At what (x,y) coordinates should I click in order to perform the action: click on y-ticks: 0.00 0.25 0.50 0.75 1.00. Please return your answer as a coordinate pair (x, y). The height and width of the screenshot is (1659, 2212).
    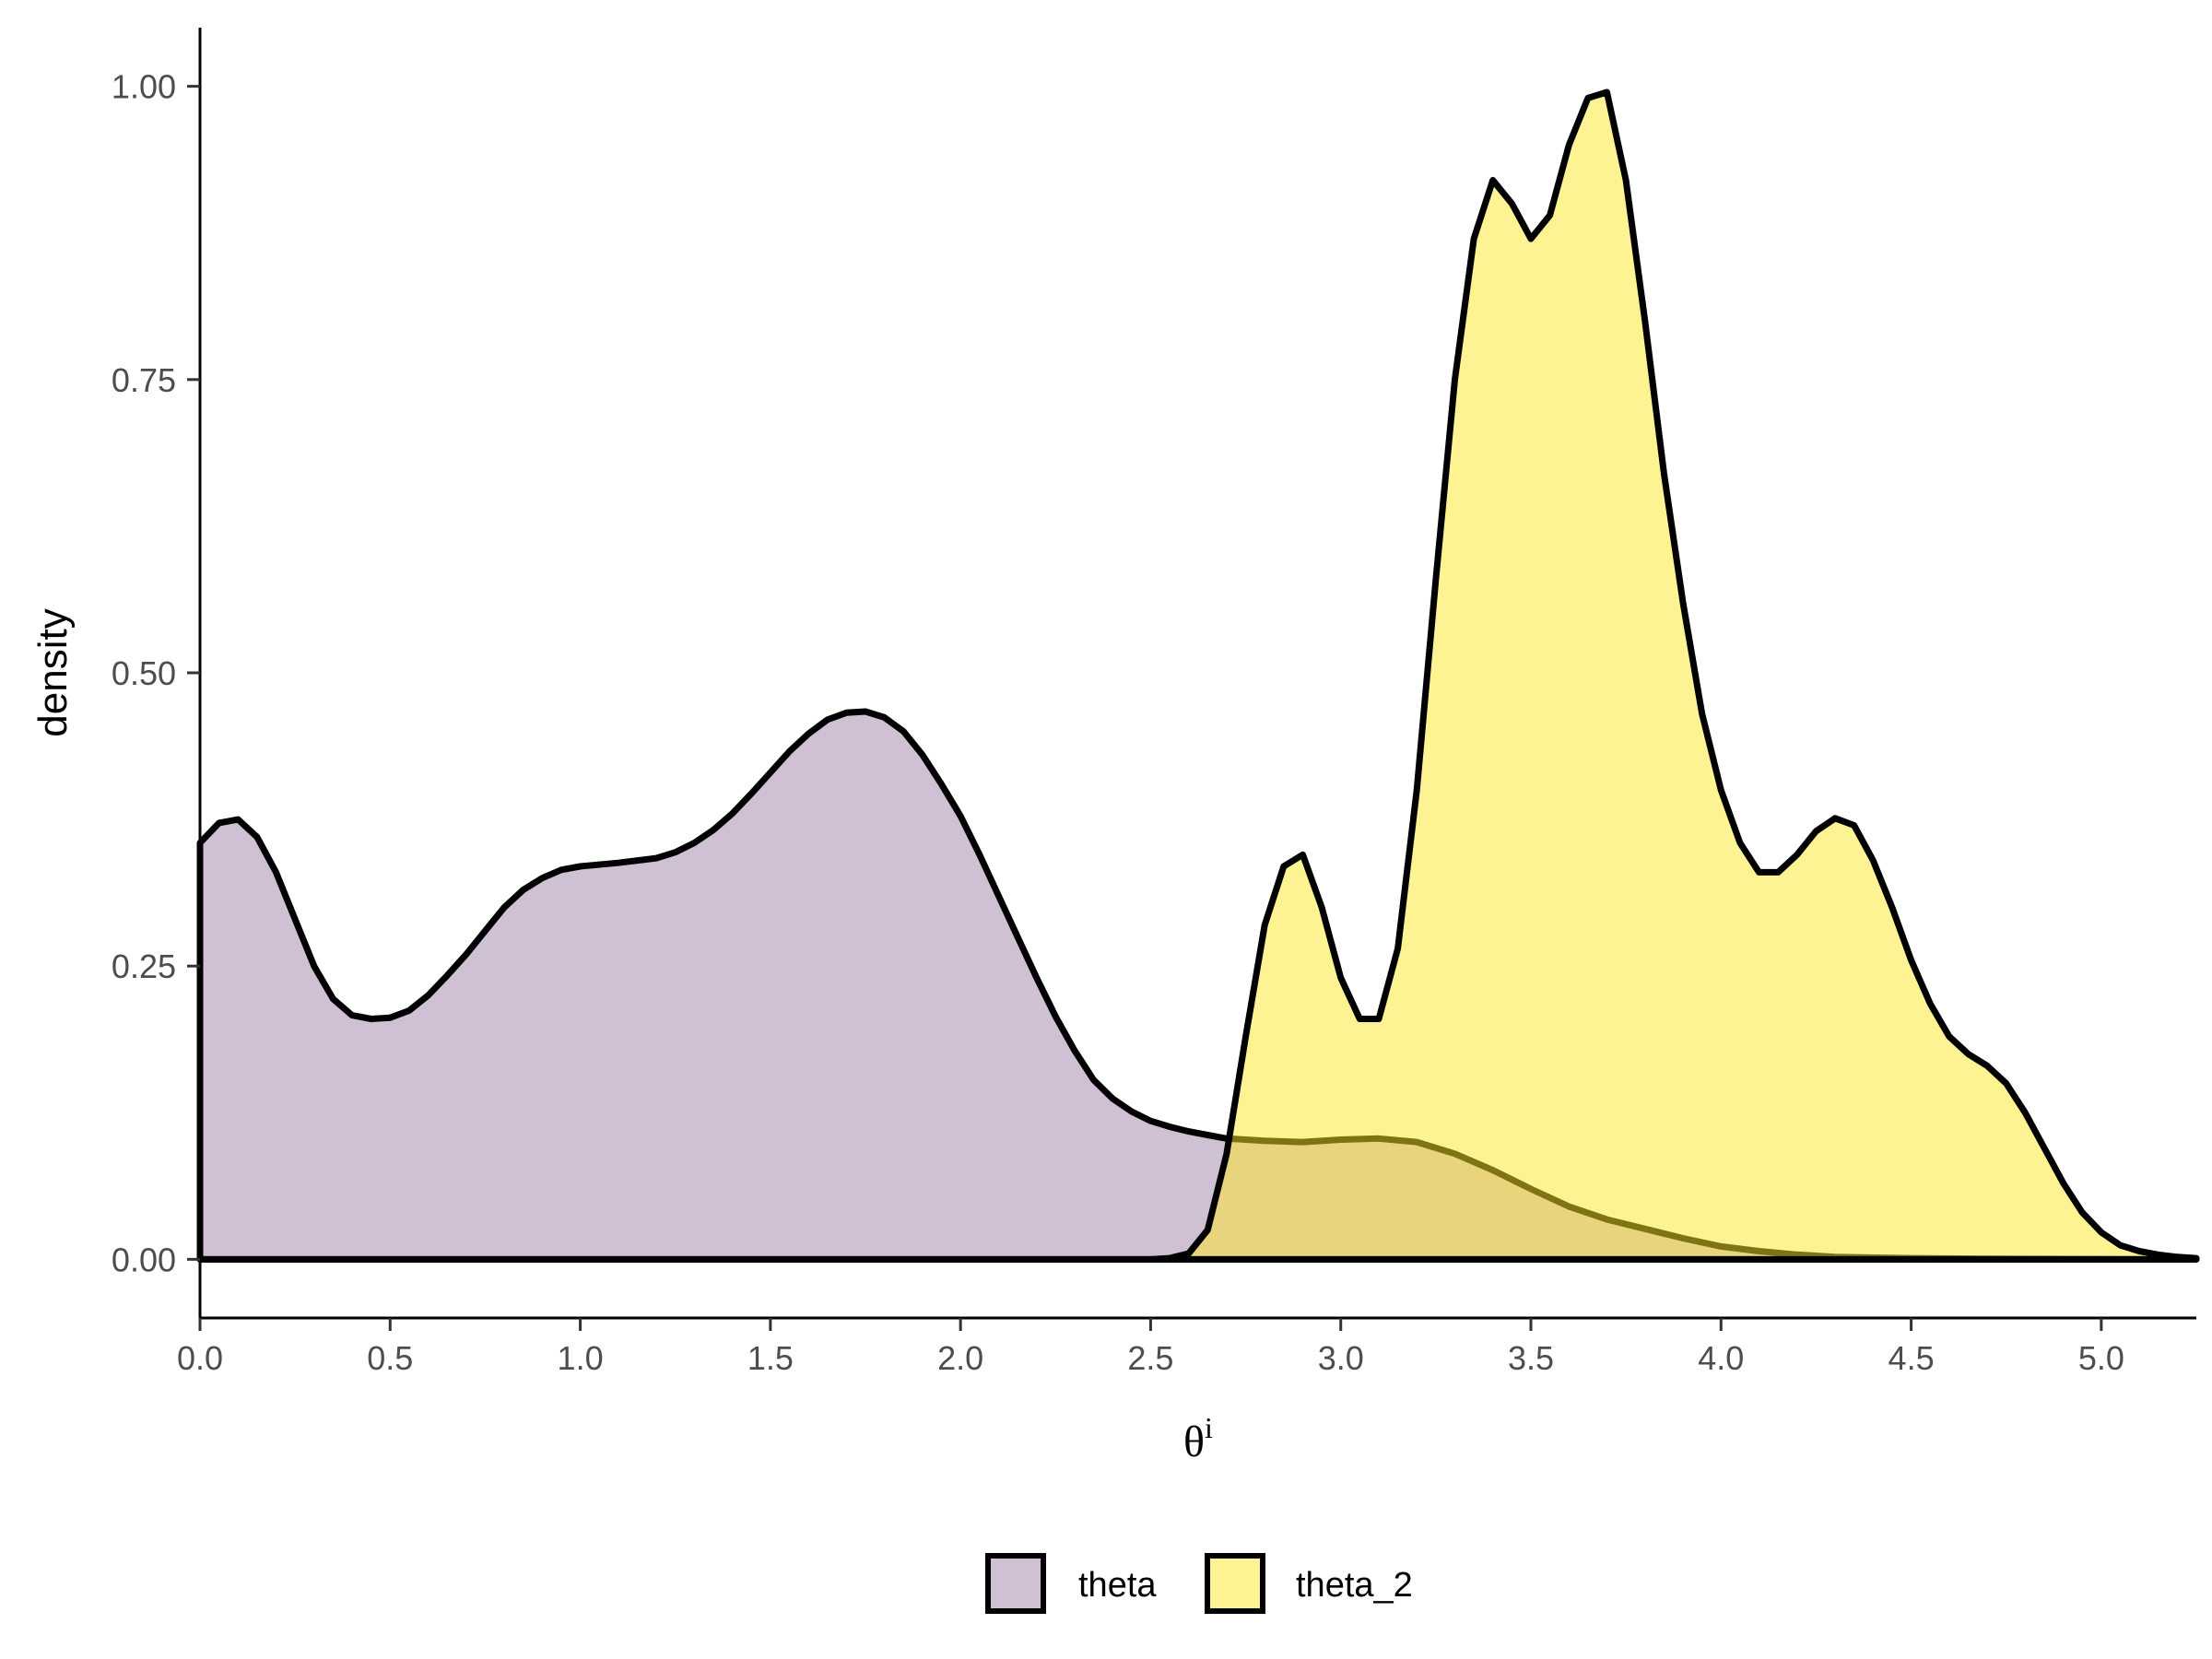
    Looking at the image, I should click on (156, 673).